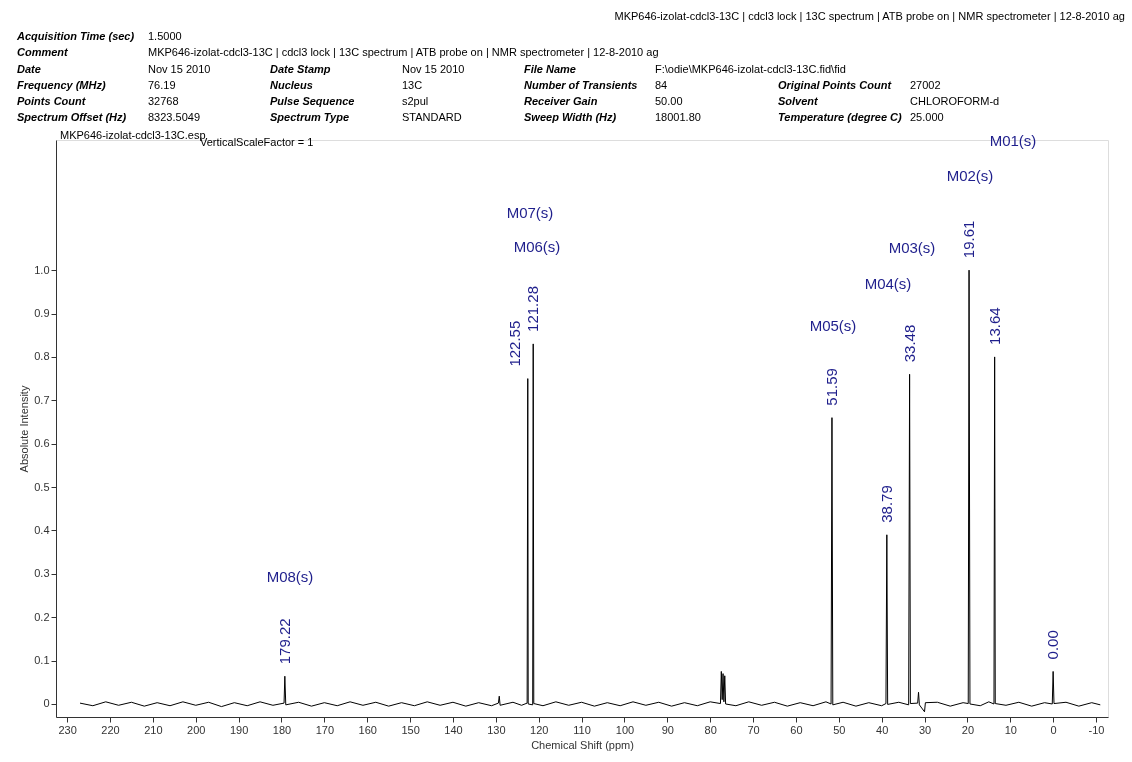  What do you see at coordinates (882, 729) in the screenshot?
I see `x-tick-label: 40` at bounding box center [882, 729].